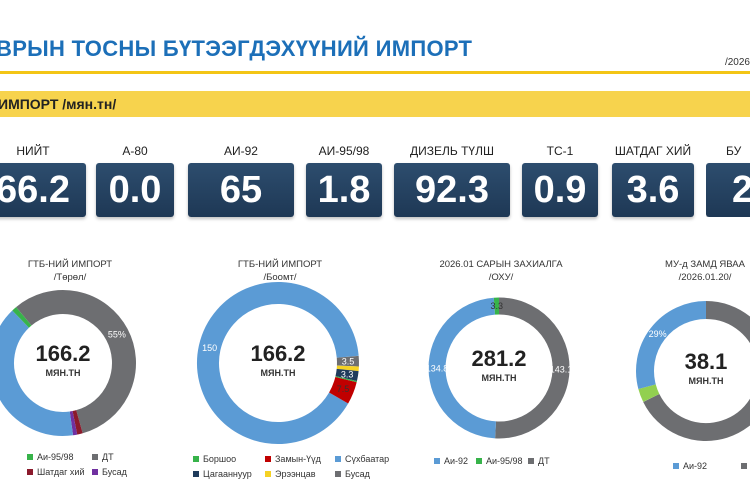 This screenshot has height=500, width=750. I want to click on legend-item: Замын-Үүд, so click(293, 459).